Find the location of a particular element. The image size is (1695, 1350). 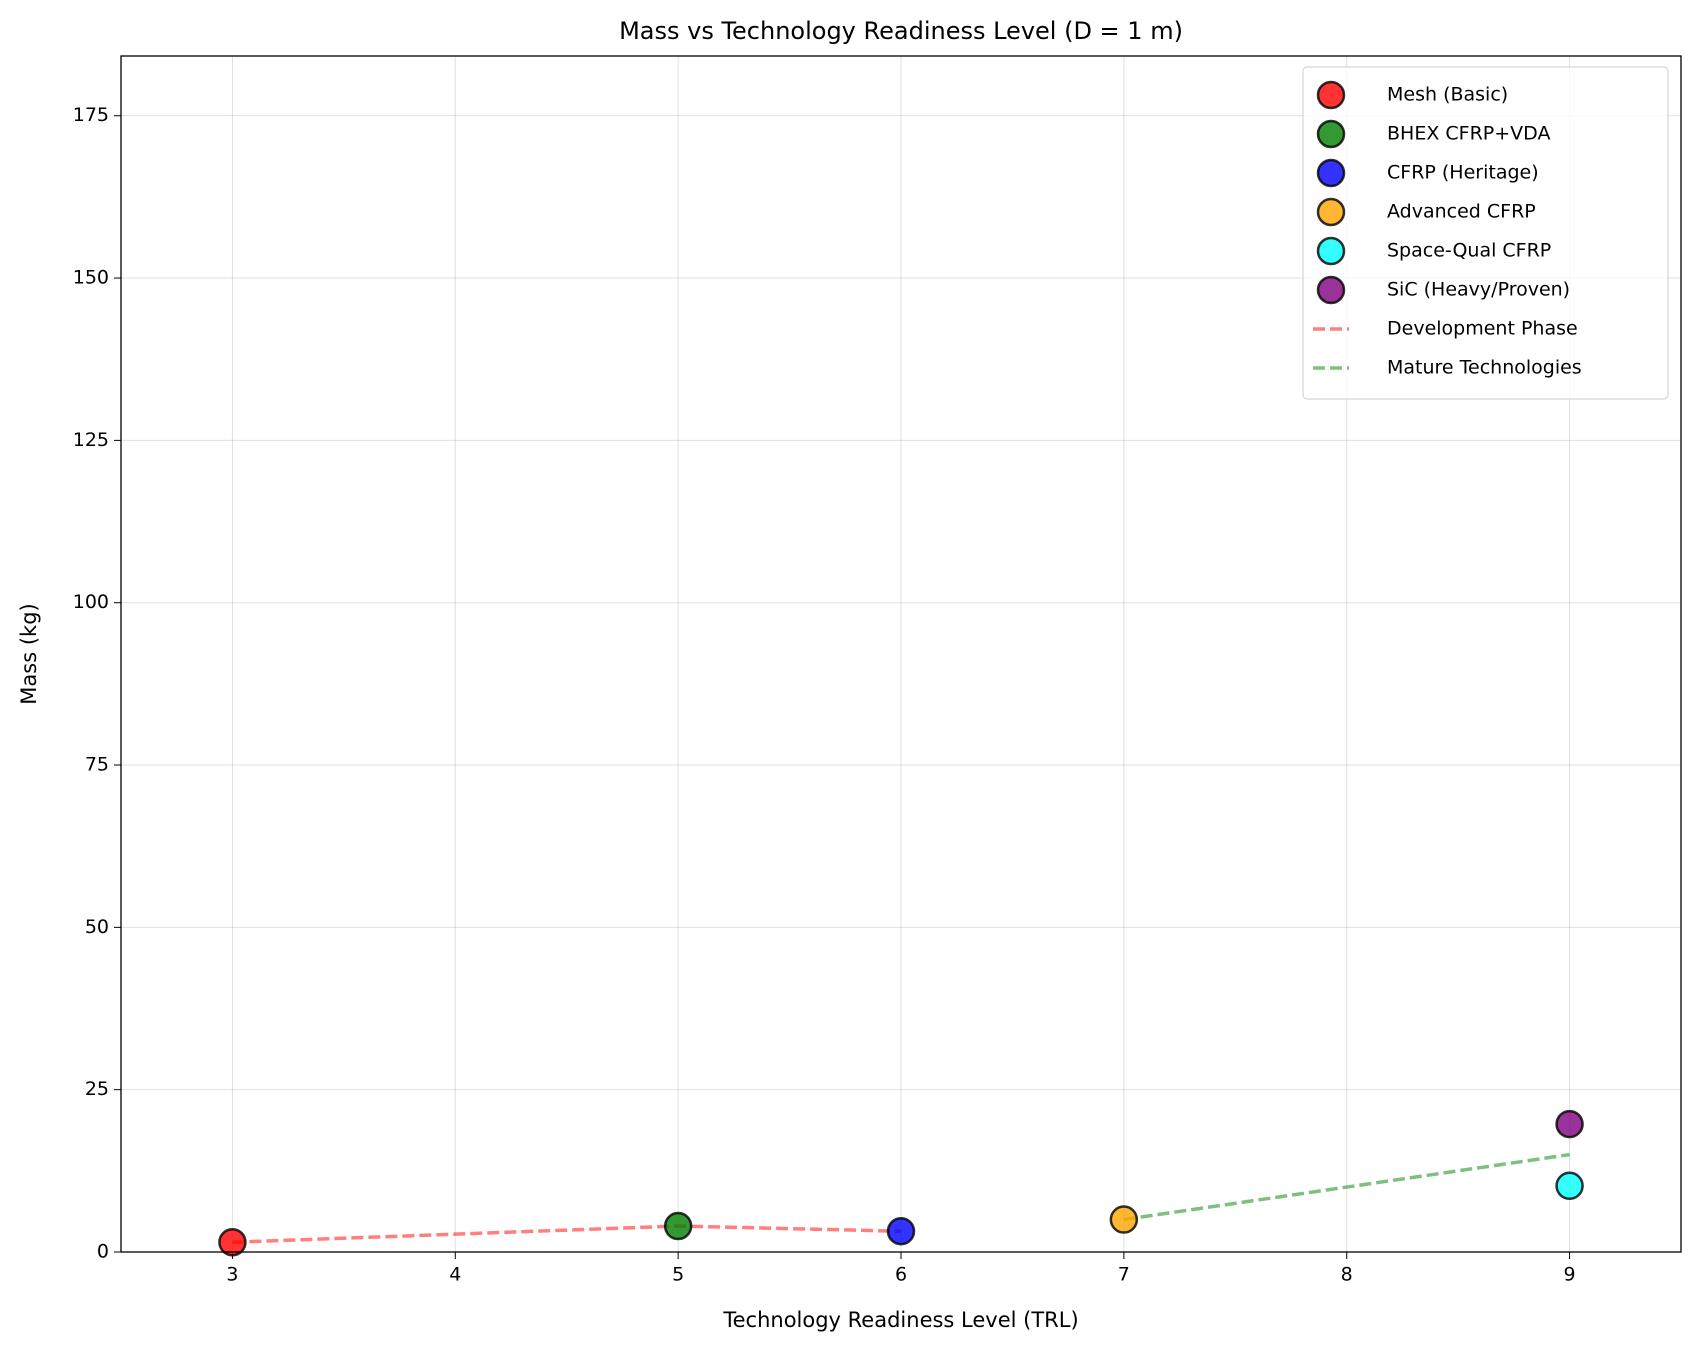

legend-box is located at coordinates (1485, 233).